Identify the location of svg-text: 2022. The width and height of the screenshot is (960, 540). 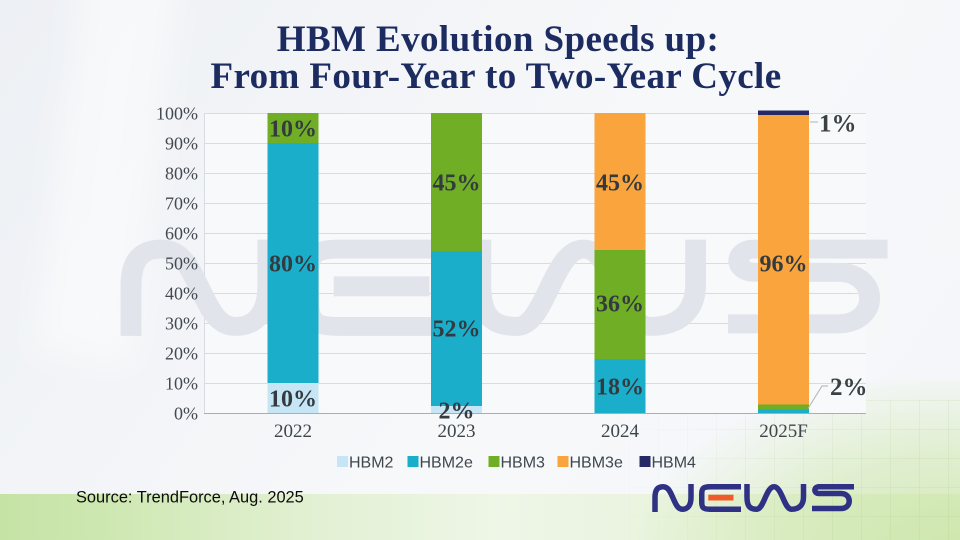
(293, 431).